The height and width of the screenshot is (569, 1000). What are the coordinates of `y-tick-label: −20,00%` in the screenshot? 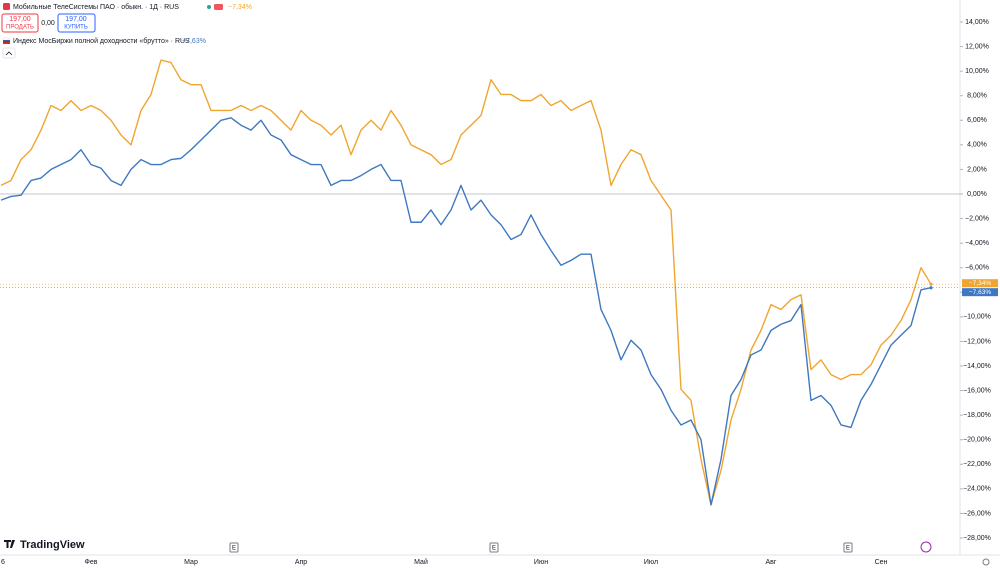 It's located at (977, 440).